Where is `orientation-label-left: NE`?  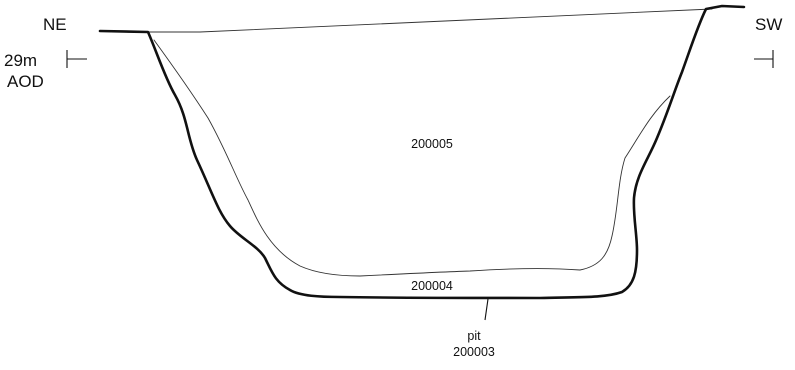 orientation-label-left: NE is located at coordinates (55, 24).